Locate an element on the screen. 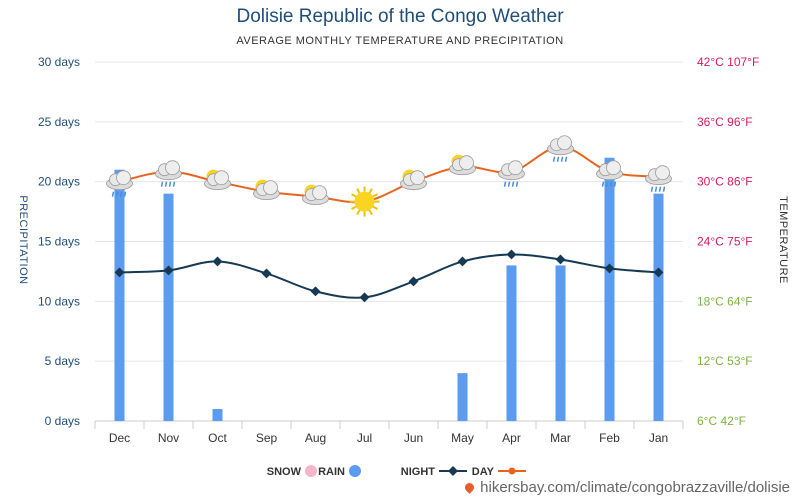 This screenshot has height=500, width=800. x-tick-label: Aug is located at coordinates (315, 438).